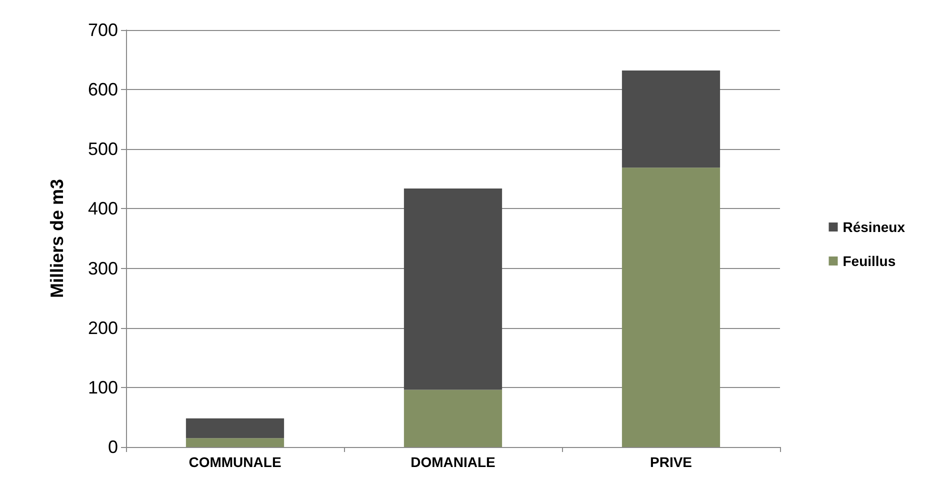  What do you see at coordinates (103, 208) in the screenshot?
I see `y-tick-label: 400` at bounding box center [103, 208].